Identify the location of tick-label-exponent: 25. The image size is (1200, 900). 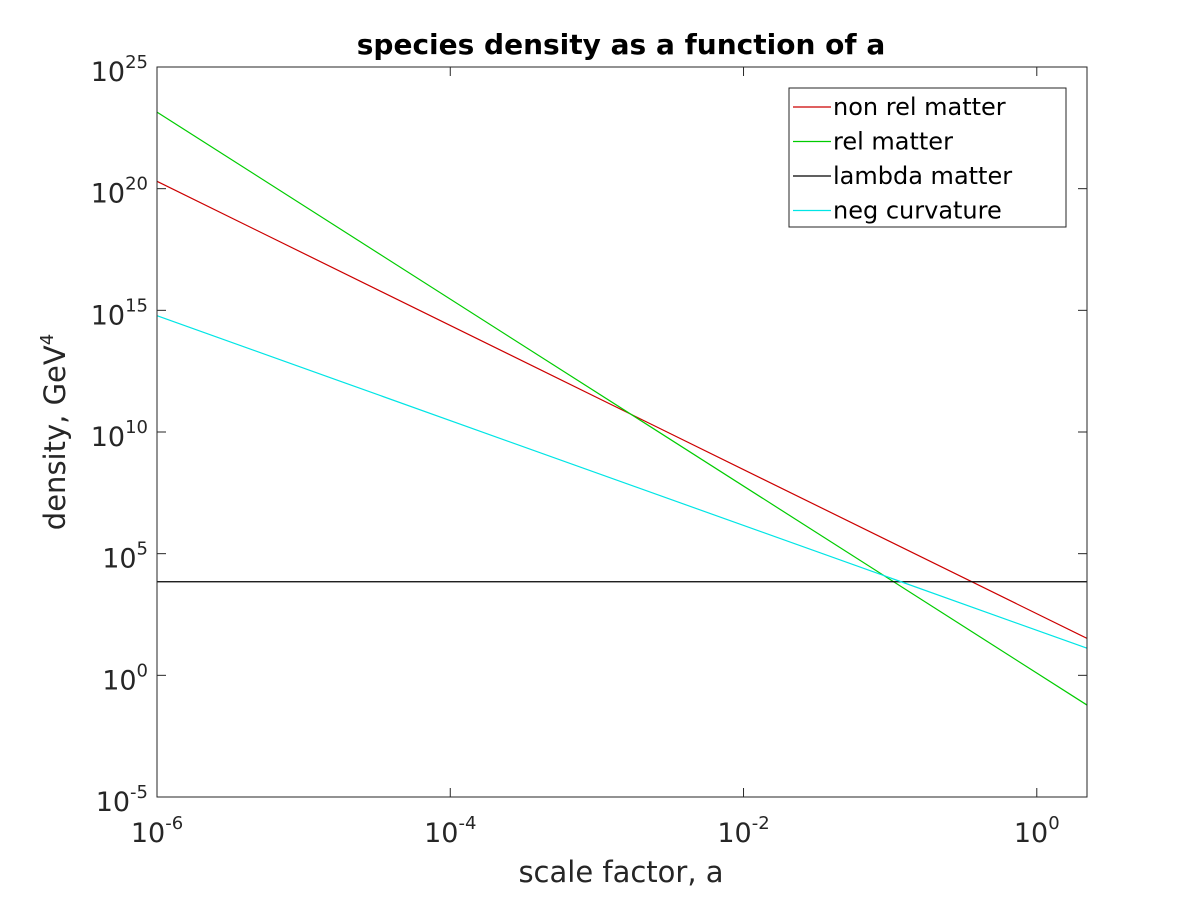
(136, 62).